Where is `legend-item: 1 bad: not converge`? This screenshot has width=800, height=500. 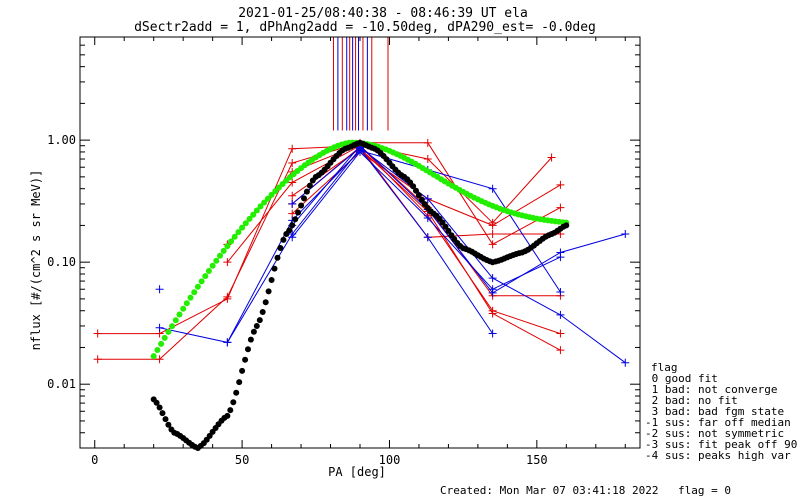 legend-item: 1 bad: not converge is located at coordinates (711, 389).